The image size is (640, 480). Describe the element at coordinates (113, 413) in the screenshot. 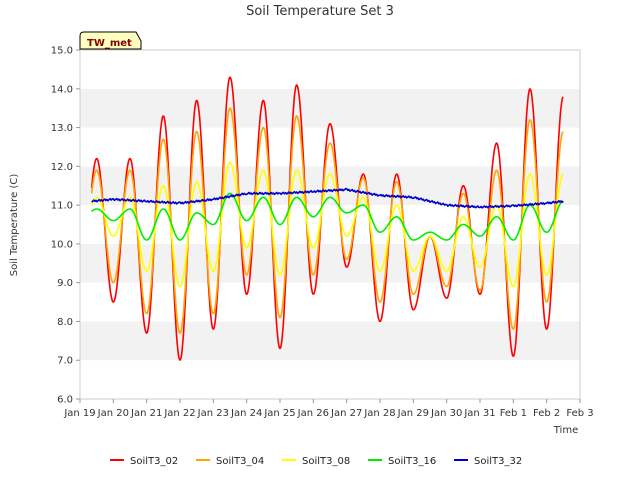

I see `x-tick-label: Jan 20` at that location.